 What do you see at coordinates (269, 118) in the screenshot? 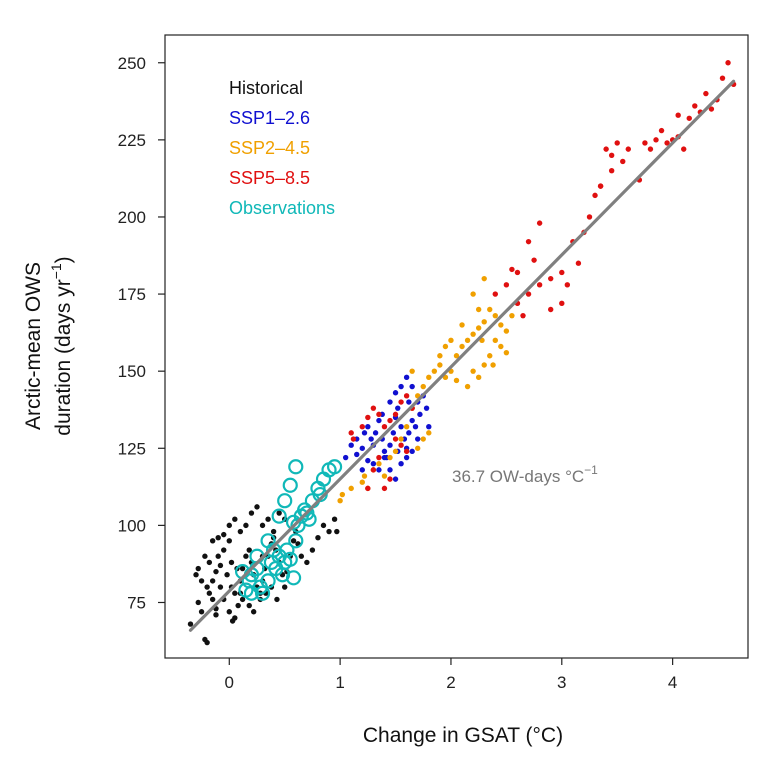
I see `legend-ssp1: SSP1–2.6` at bounding box center [269, 118].